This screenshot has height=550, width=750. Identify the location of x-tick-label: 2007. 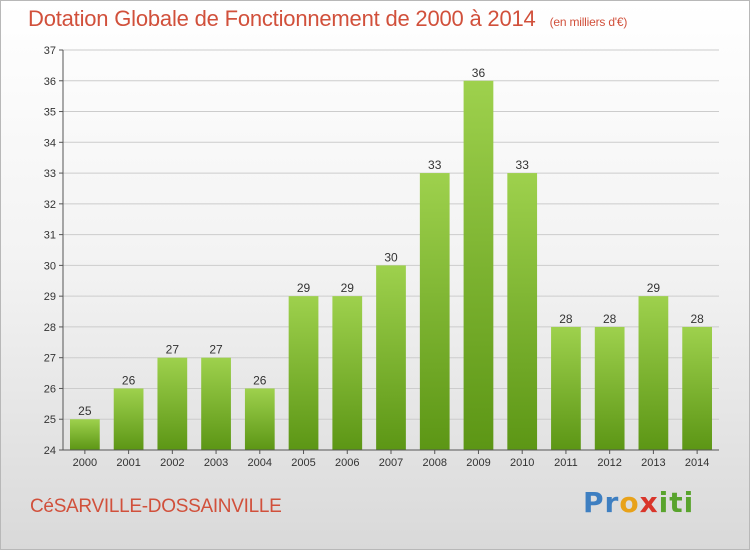
(391, 463).